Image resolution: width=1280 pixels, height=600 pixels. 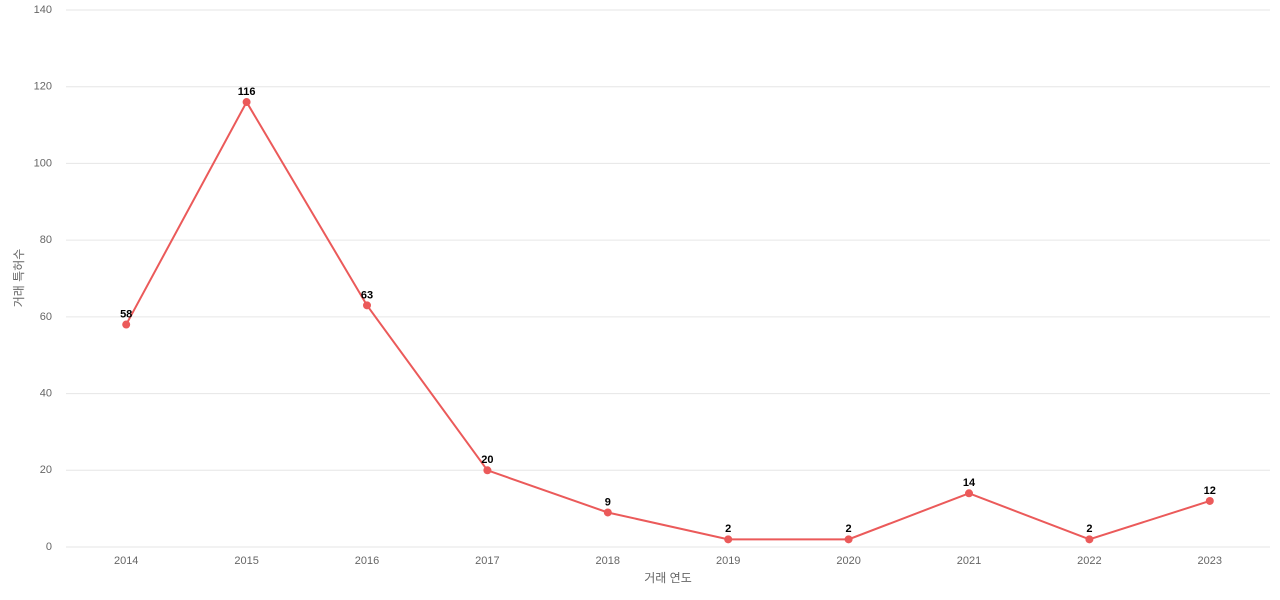 What do you see at coordinates (969, 483) in the screenshot?
I see `value-label: 14` at bounding box center [969, 483].